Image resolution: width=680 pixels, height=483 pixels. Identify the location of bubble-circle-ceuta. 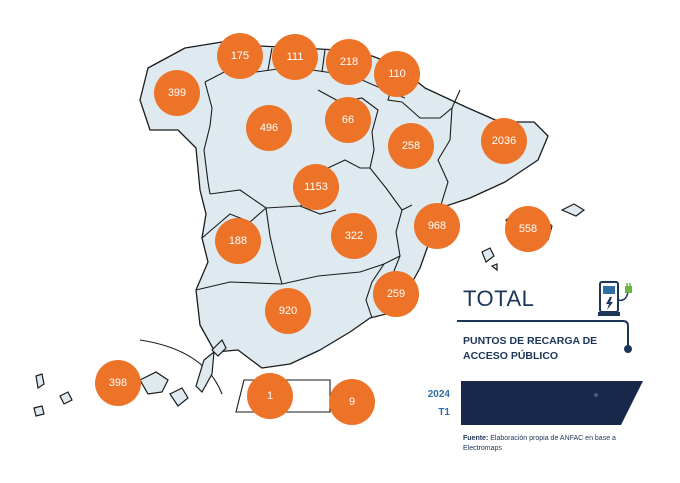
(270, 396).